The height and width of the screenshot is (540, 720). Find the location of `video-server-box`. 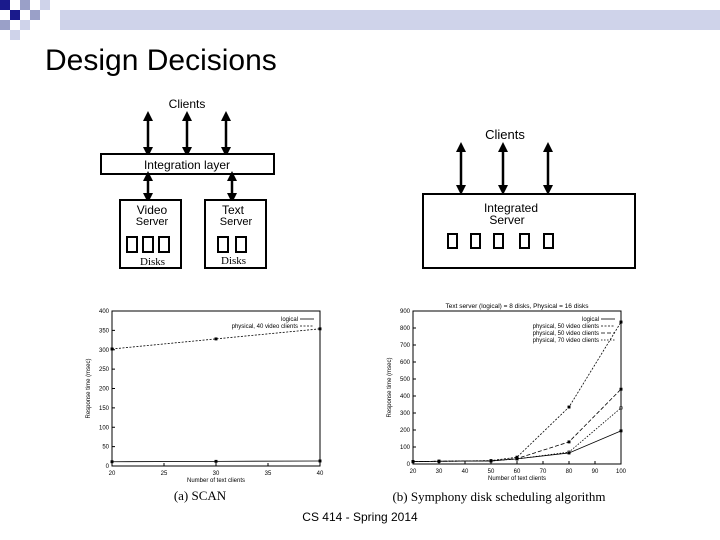

video-server-box is located at coordinates (150, 234).